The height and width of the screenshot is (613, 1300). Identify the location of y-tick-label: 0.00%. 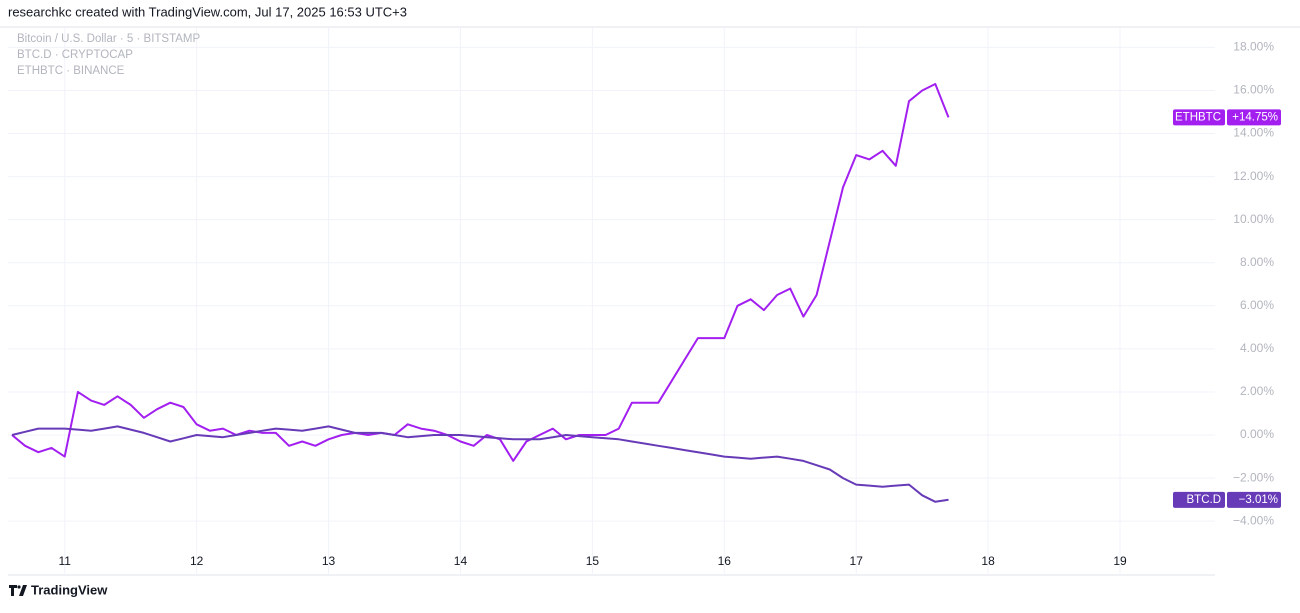
(1257, 434).